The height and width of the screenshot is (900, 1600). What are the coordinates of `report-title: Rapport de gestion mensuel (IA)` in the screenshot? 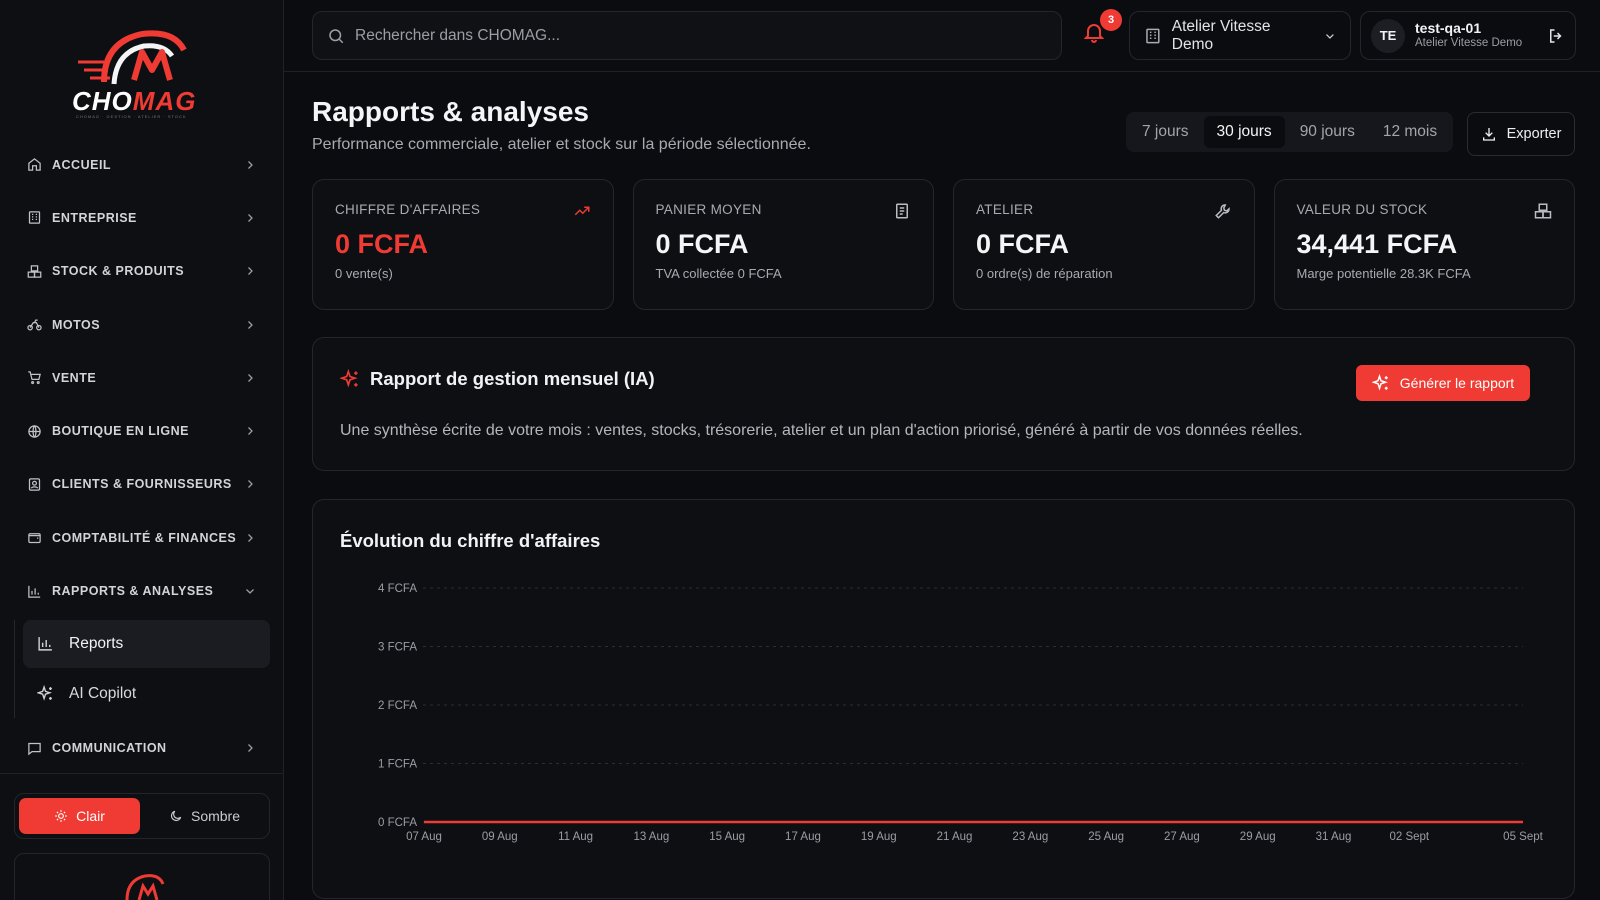 It's located at (497, 379).